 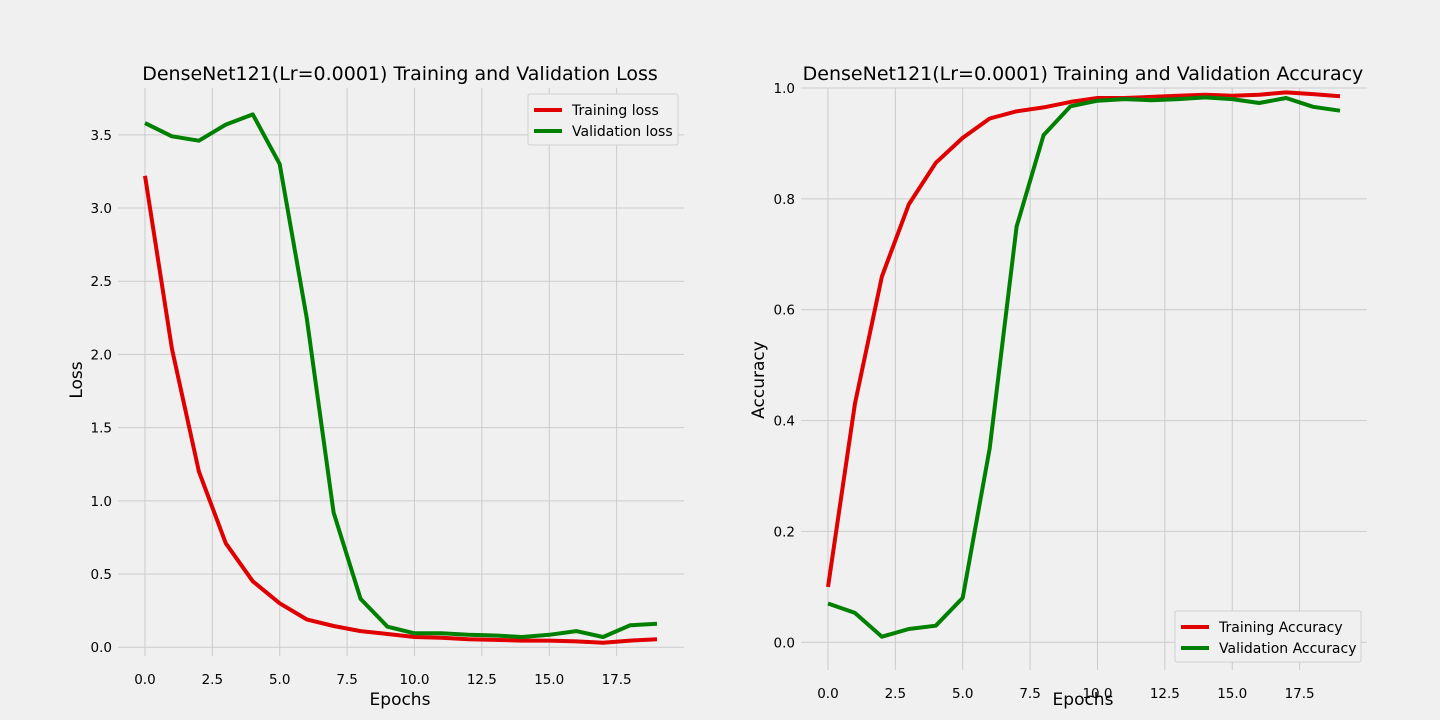 I want to click on loss-y-ticks: 0.0 0.5 1.0 1.5 2.0 2.5 3.0 3.5, so click(x=101, y=392).